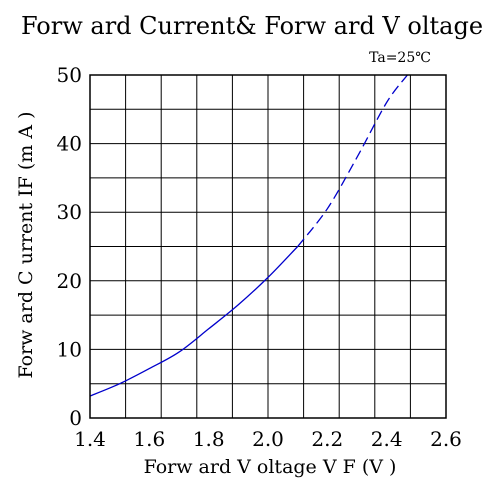  What do you see at coordinates (387, 439) in the screenshot?
I see `x-tick-label: 2.4` at bounding box center [387, 439].